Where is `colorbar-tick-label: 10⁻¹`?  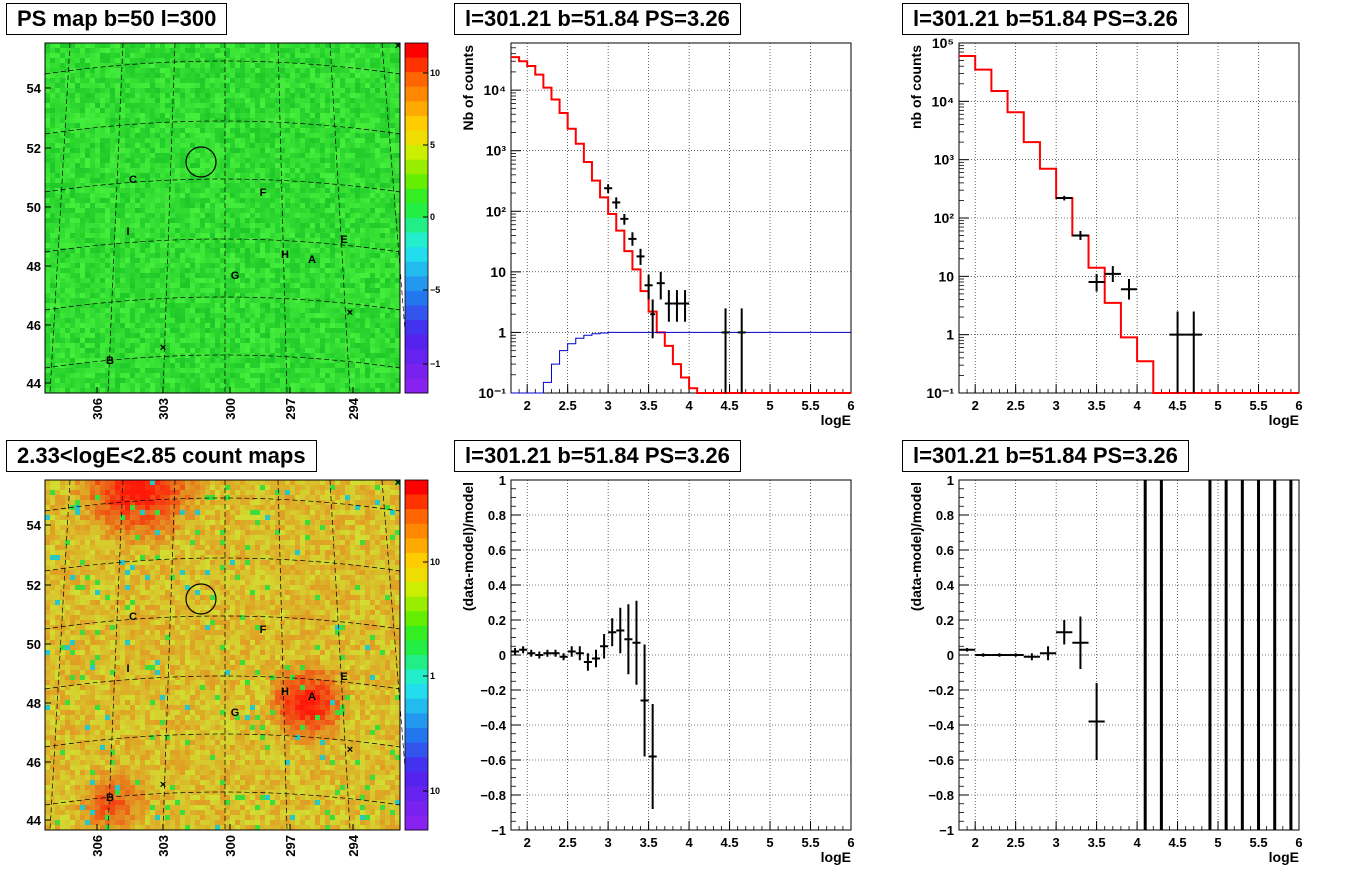
colorbar-tick-label: 10⁻¹ is located at coordinates (435, 791).